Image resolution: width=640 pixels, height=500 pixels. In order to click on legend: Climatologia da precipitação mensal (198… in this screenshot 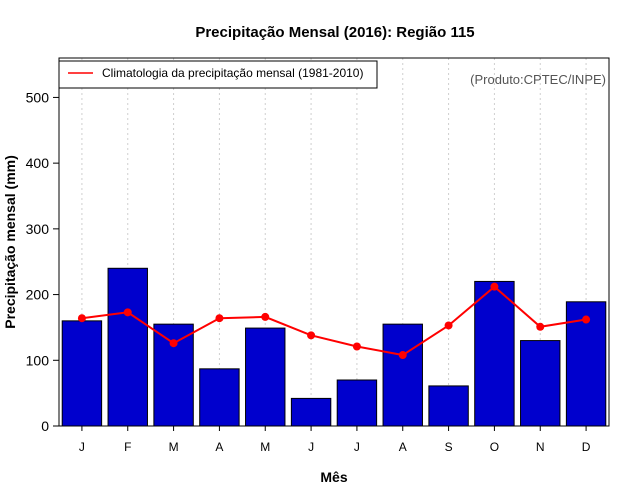, I will do `click(218, 74)`.